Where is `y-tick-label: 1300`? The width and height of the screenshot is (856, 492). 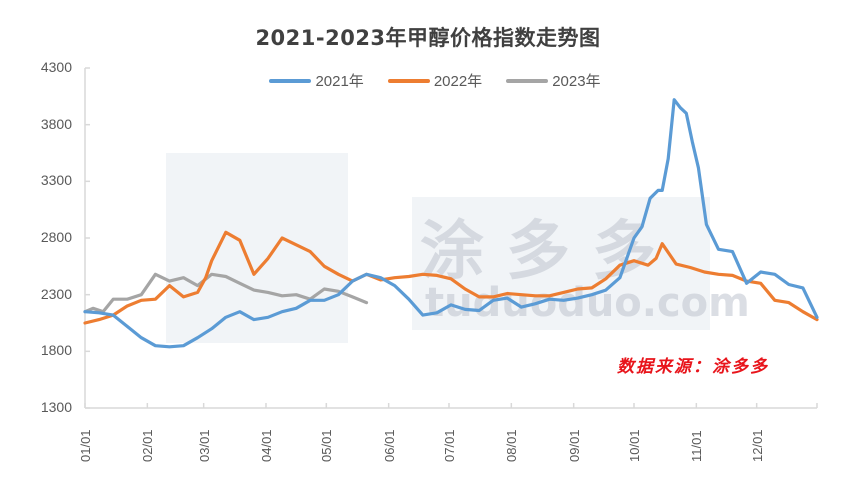 y-tick-label: 1300 is located at coordinates (56, 407).